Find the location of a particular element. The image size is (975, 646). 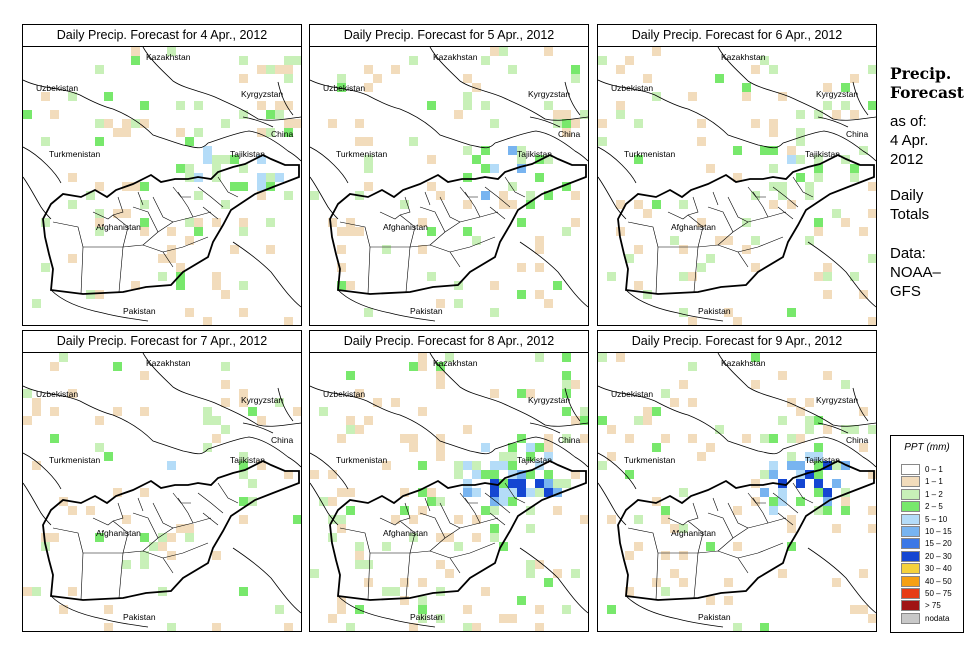

country-label-uzbekistan: Uzbekistan is located at coordinates (344, 394).